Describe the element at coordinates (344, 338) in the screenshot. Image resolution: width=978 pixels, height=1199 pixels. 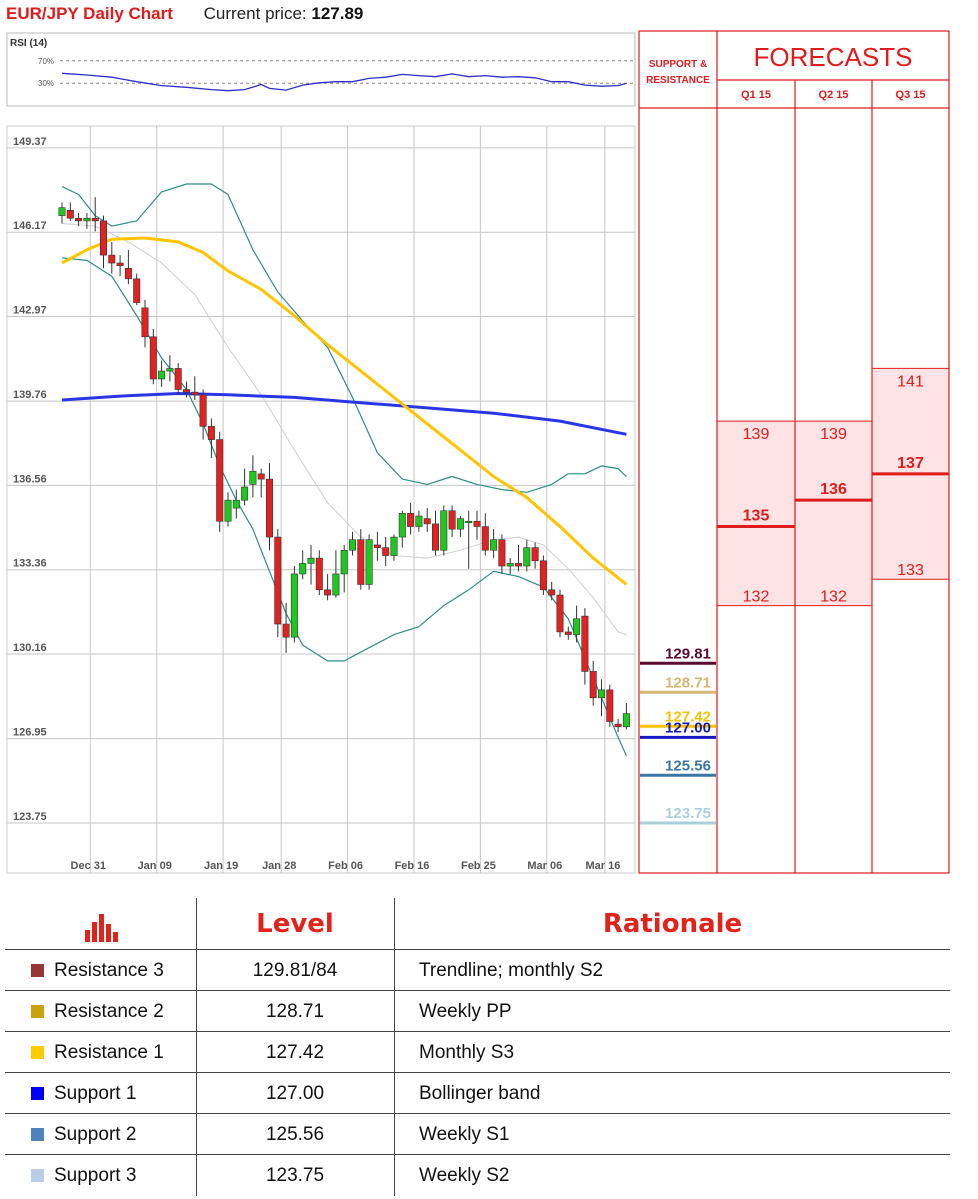
I see `series-line-bollinger-upper` at that location.